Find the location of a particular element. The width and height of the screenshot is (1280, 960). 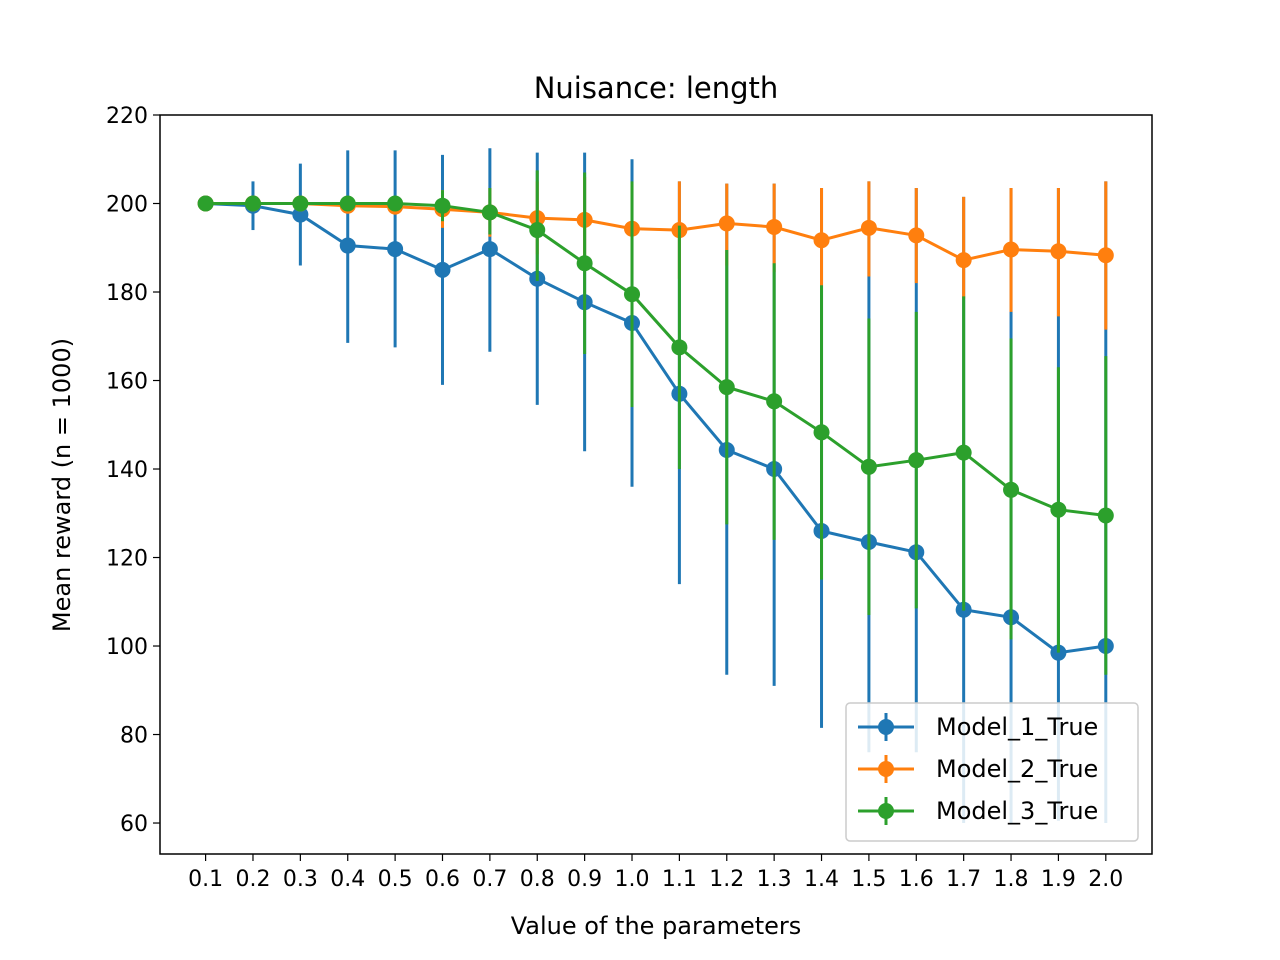

legend-entry-3: Model_3_True is located at coordinates (978, 811).